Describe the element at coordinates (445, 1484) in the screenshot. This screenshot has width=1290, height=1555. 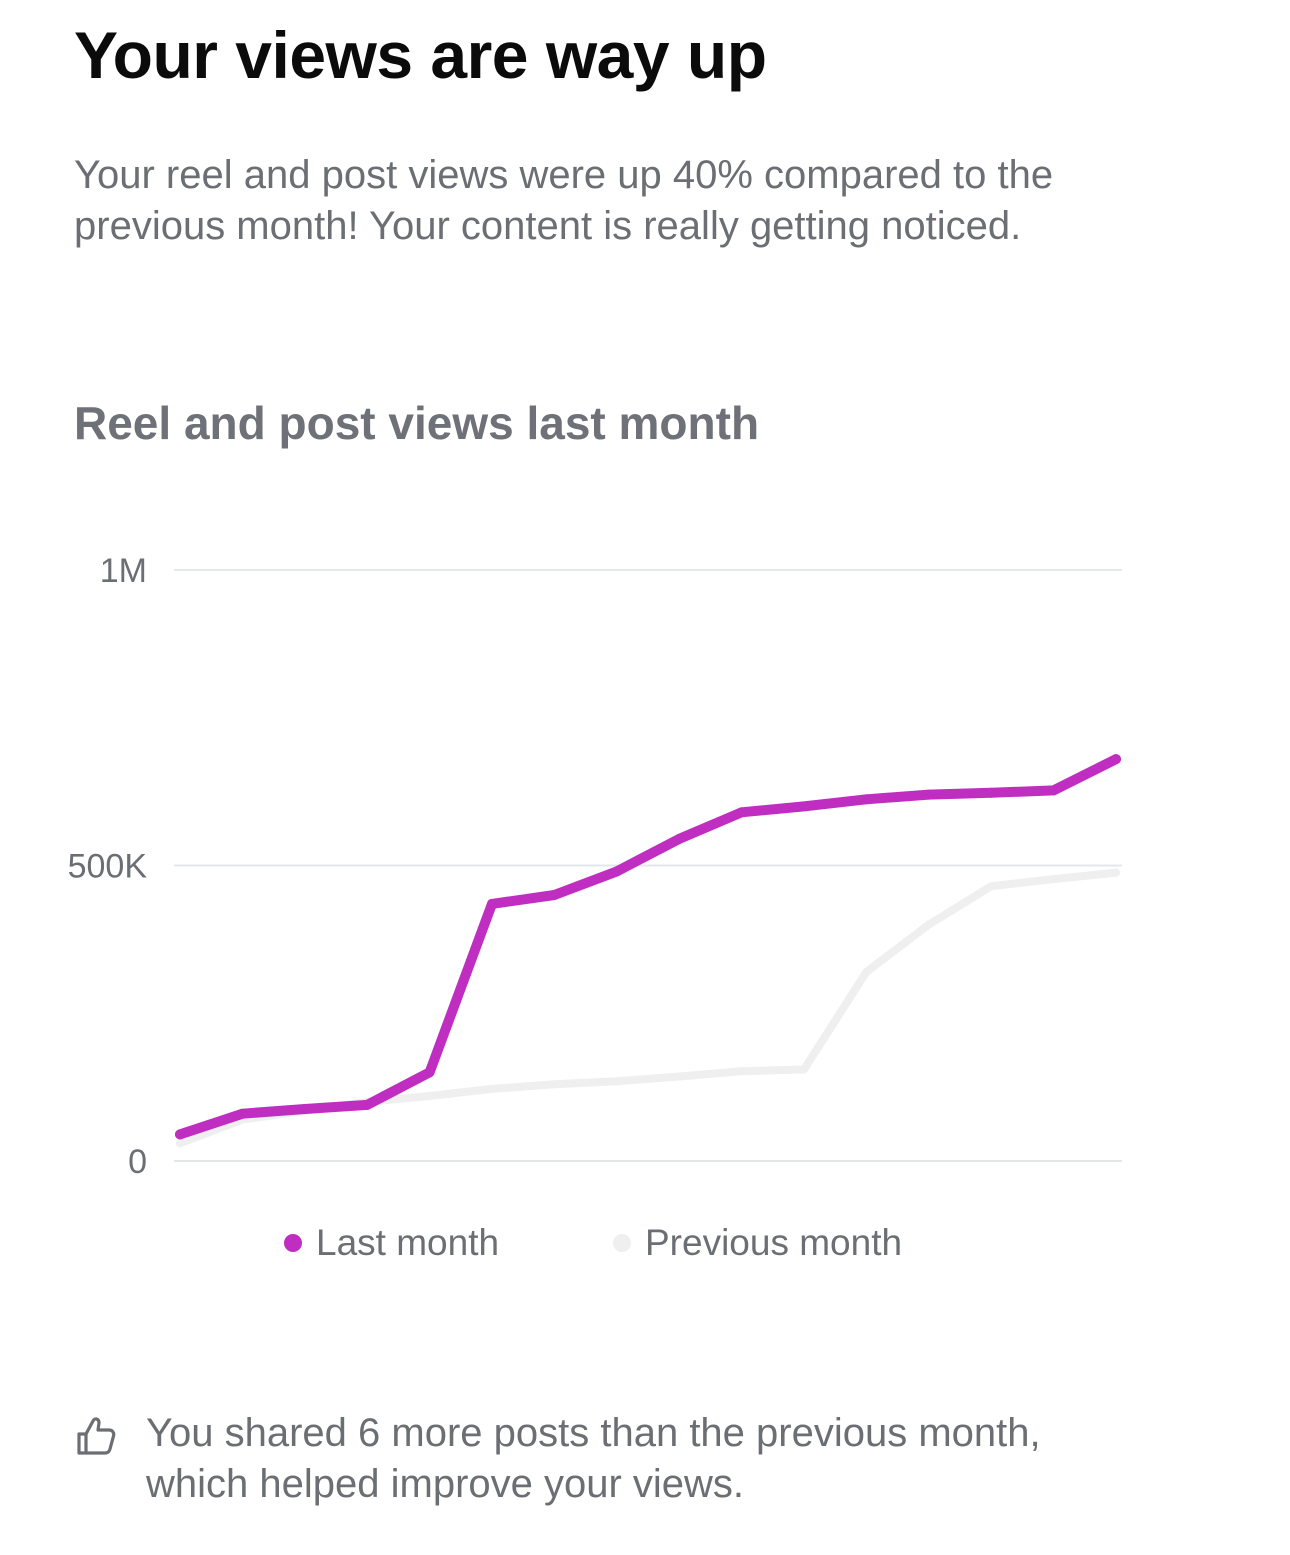
I see `insight-line-2: which helped improve your views.` at that location.